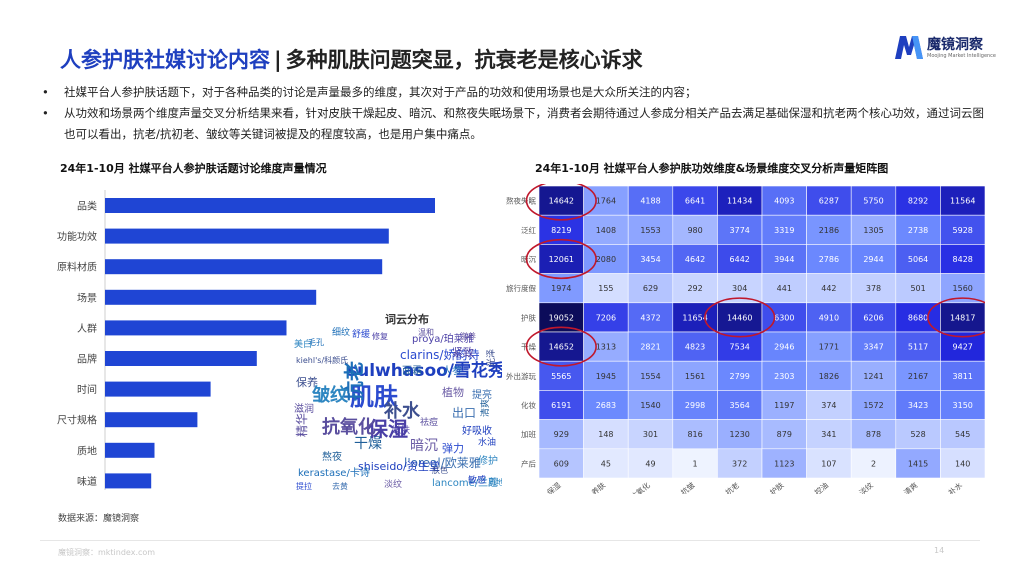  I want to click on heatmap-value-label: 6641, so click(695, 201).